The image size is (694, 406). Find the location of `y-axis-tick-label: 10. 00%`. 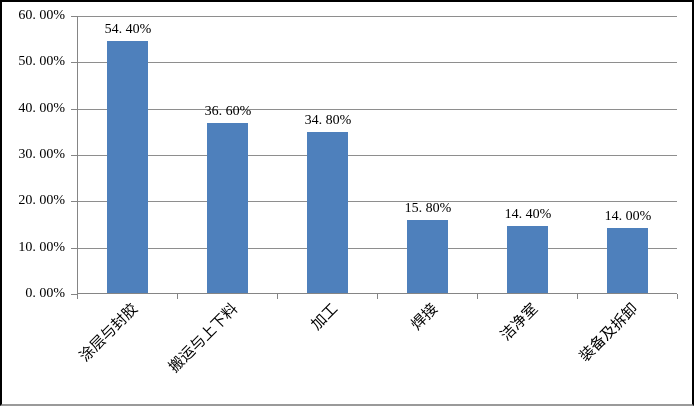

y-axis-tick-label: 10. 00% is located at coordinates (41, 247).